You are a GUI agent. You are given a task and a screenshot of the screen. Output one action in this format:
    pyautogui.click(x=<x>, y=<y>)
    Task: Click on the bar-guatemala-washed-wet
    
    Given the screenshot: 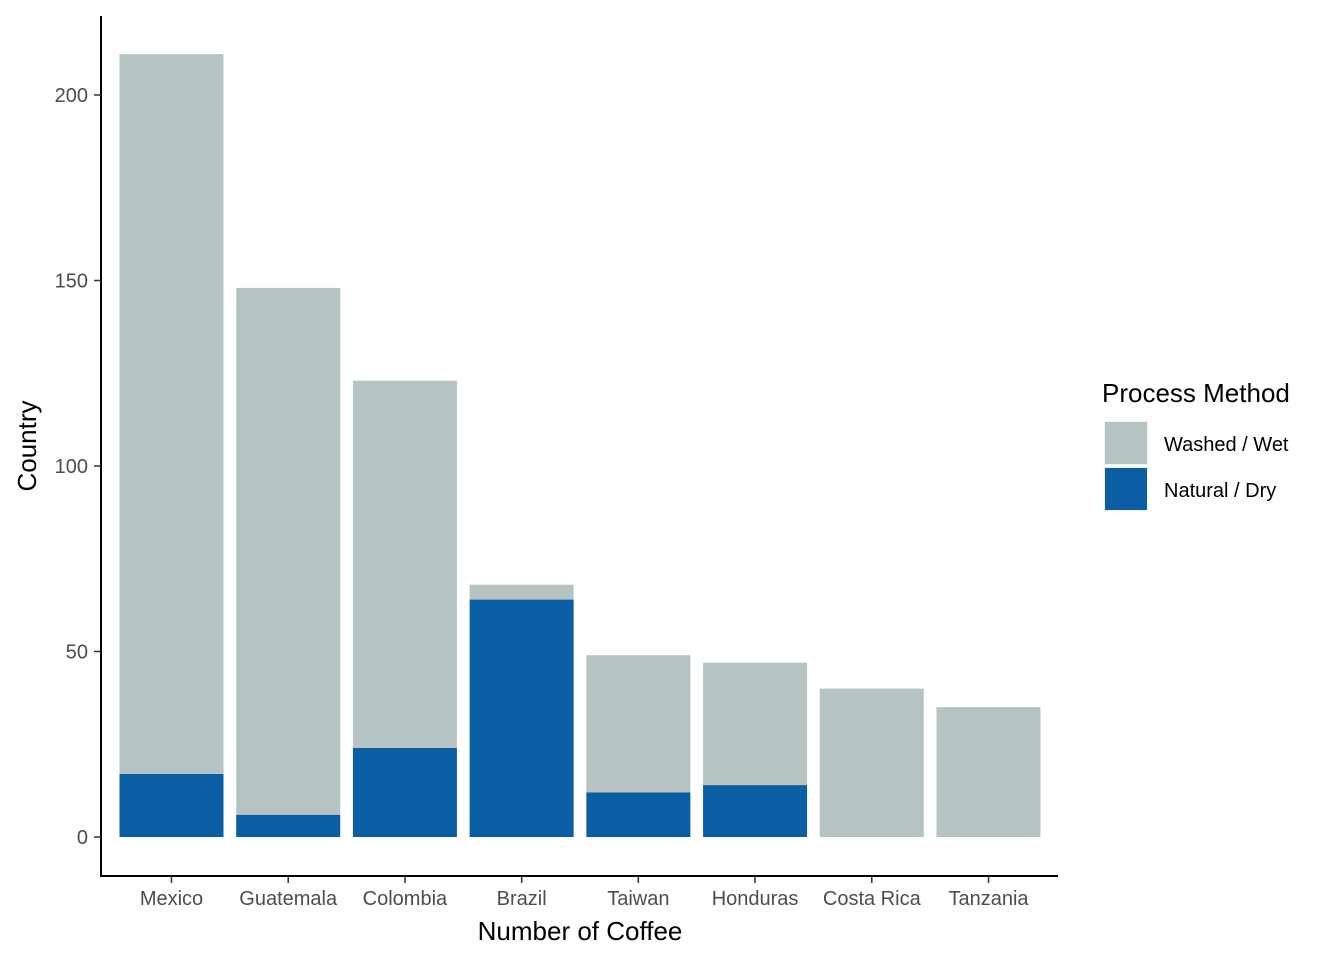 What is the action you would take?
    pyautogui.click(x=288, y=551)
    